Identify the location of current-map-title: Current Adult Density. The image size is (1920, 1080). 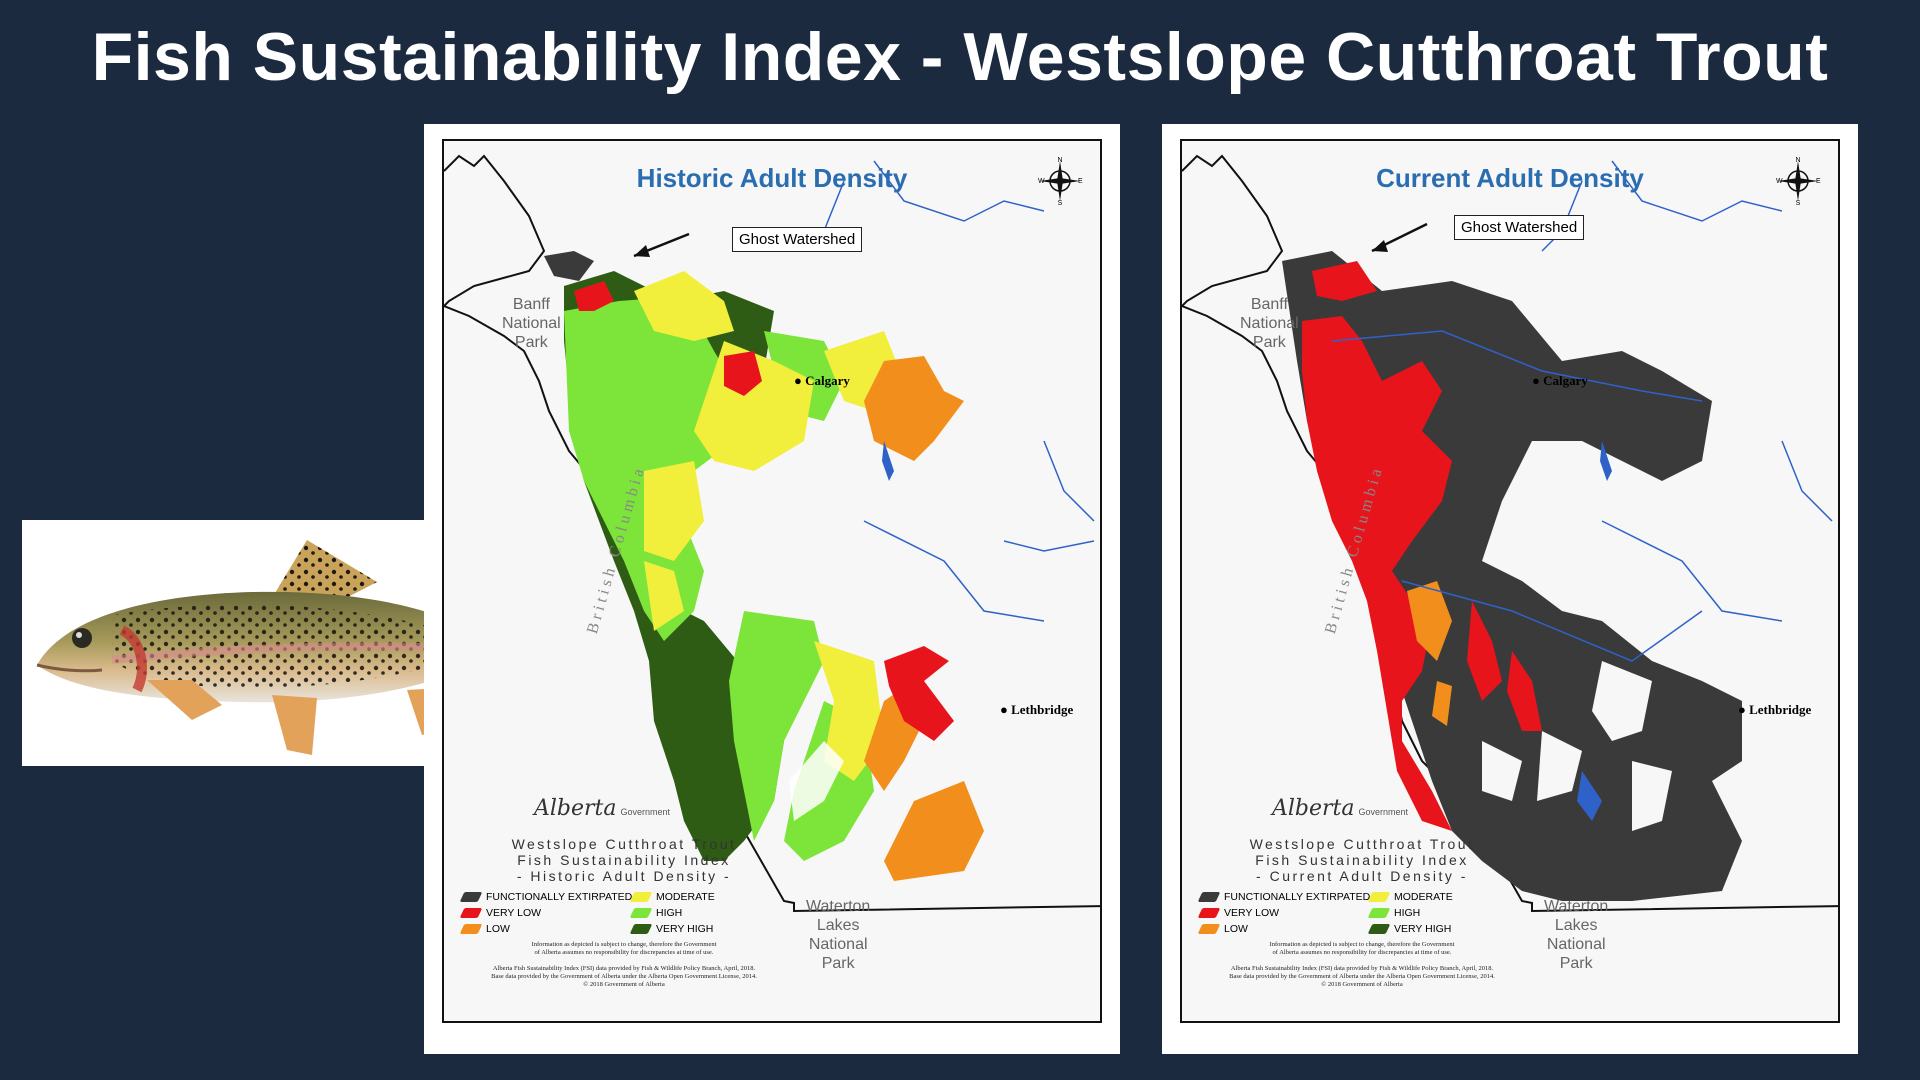
(1510, 178).